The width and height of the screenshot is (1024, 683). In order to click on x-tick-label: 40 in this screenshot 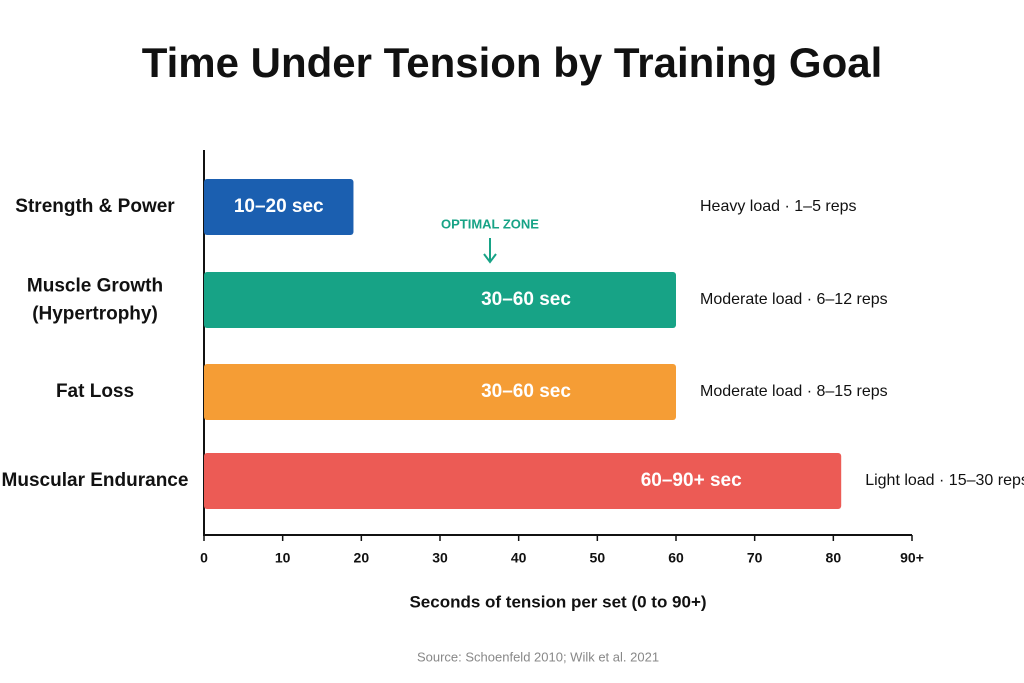, I will do `click(519, 558)`.